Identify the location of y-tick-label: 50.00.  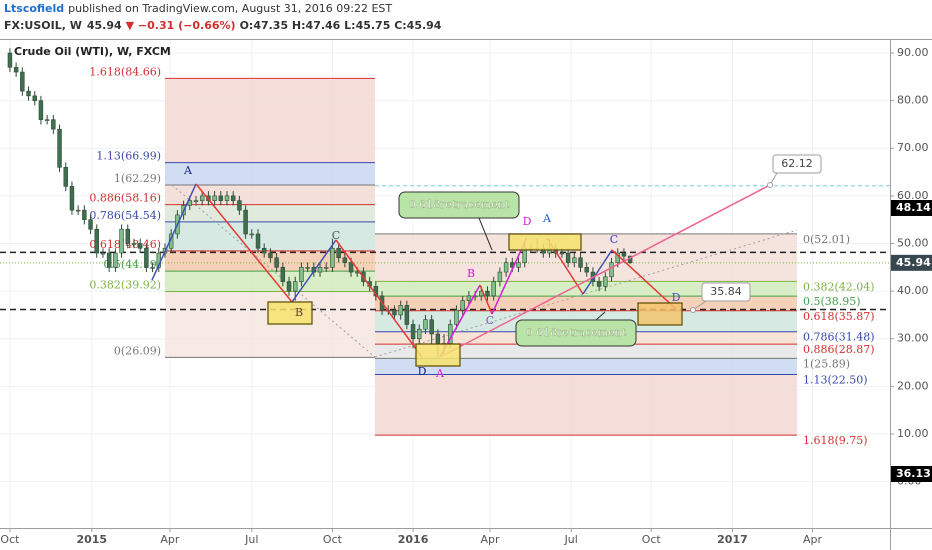
(913, 242).